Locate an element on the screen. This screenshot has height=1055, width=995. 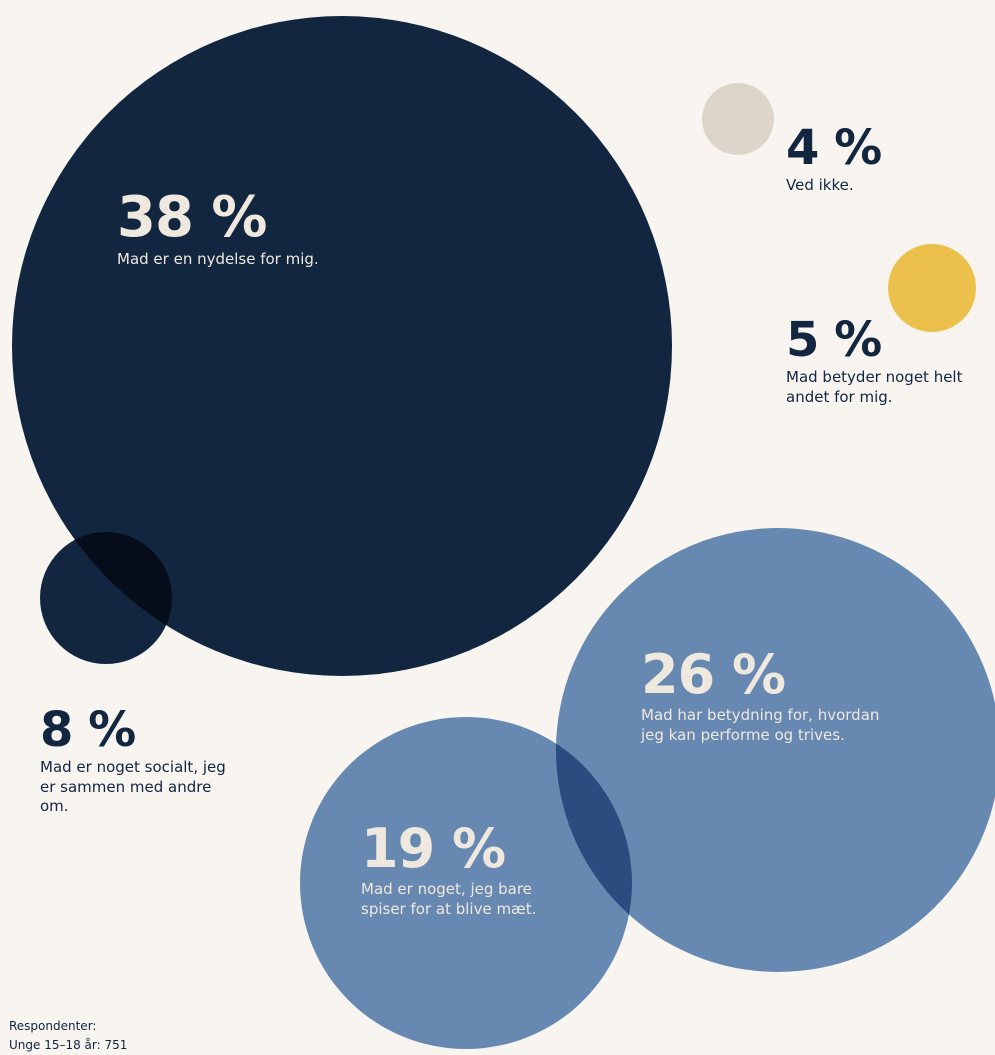
bubble-maet is located at coordinates (466, 883).